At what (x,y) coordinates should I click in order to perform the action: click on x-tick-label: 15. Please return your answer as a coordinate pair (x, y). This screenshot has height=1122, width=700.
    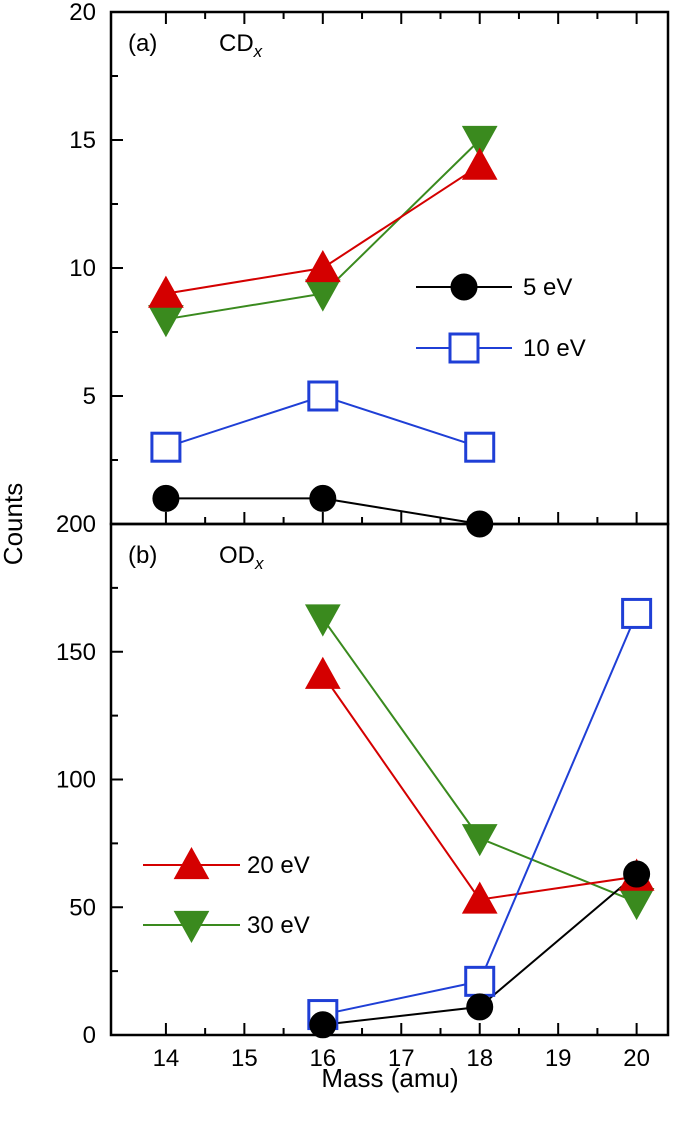
    Looking at the image, I should click on (244, 1058).